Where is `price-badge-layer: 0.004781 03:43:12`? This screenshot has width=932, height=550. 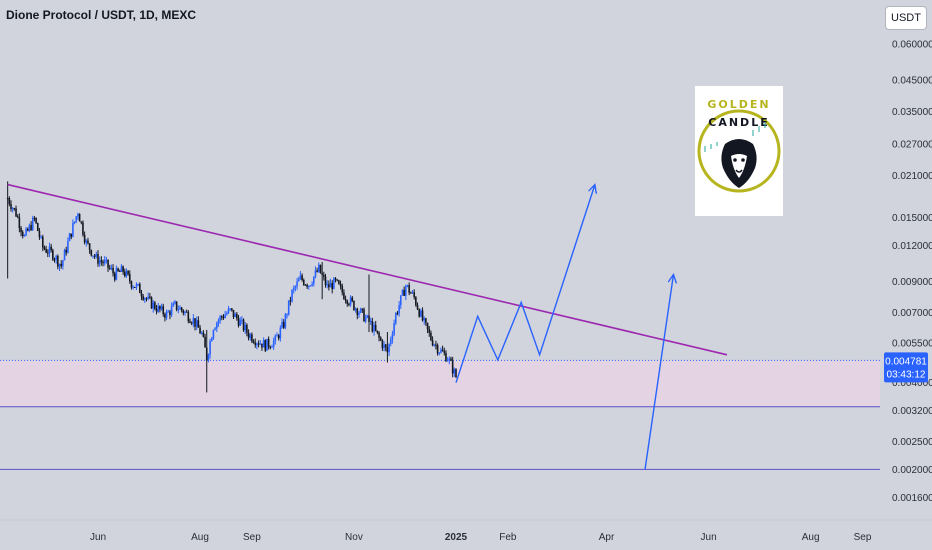
price-badge-layer: 0.004781 03:43:12 is located at coordinates (906, 367).